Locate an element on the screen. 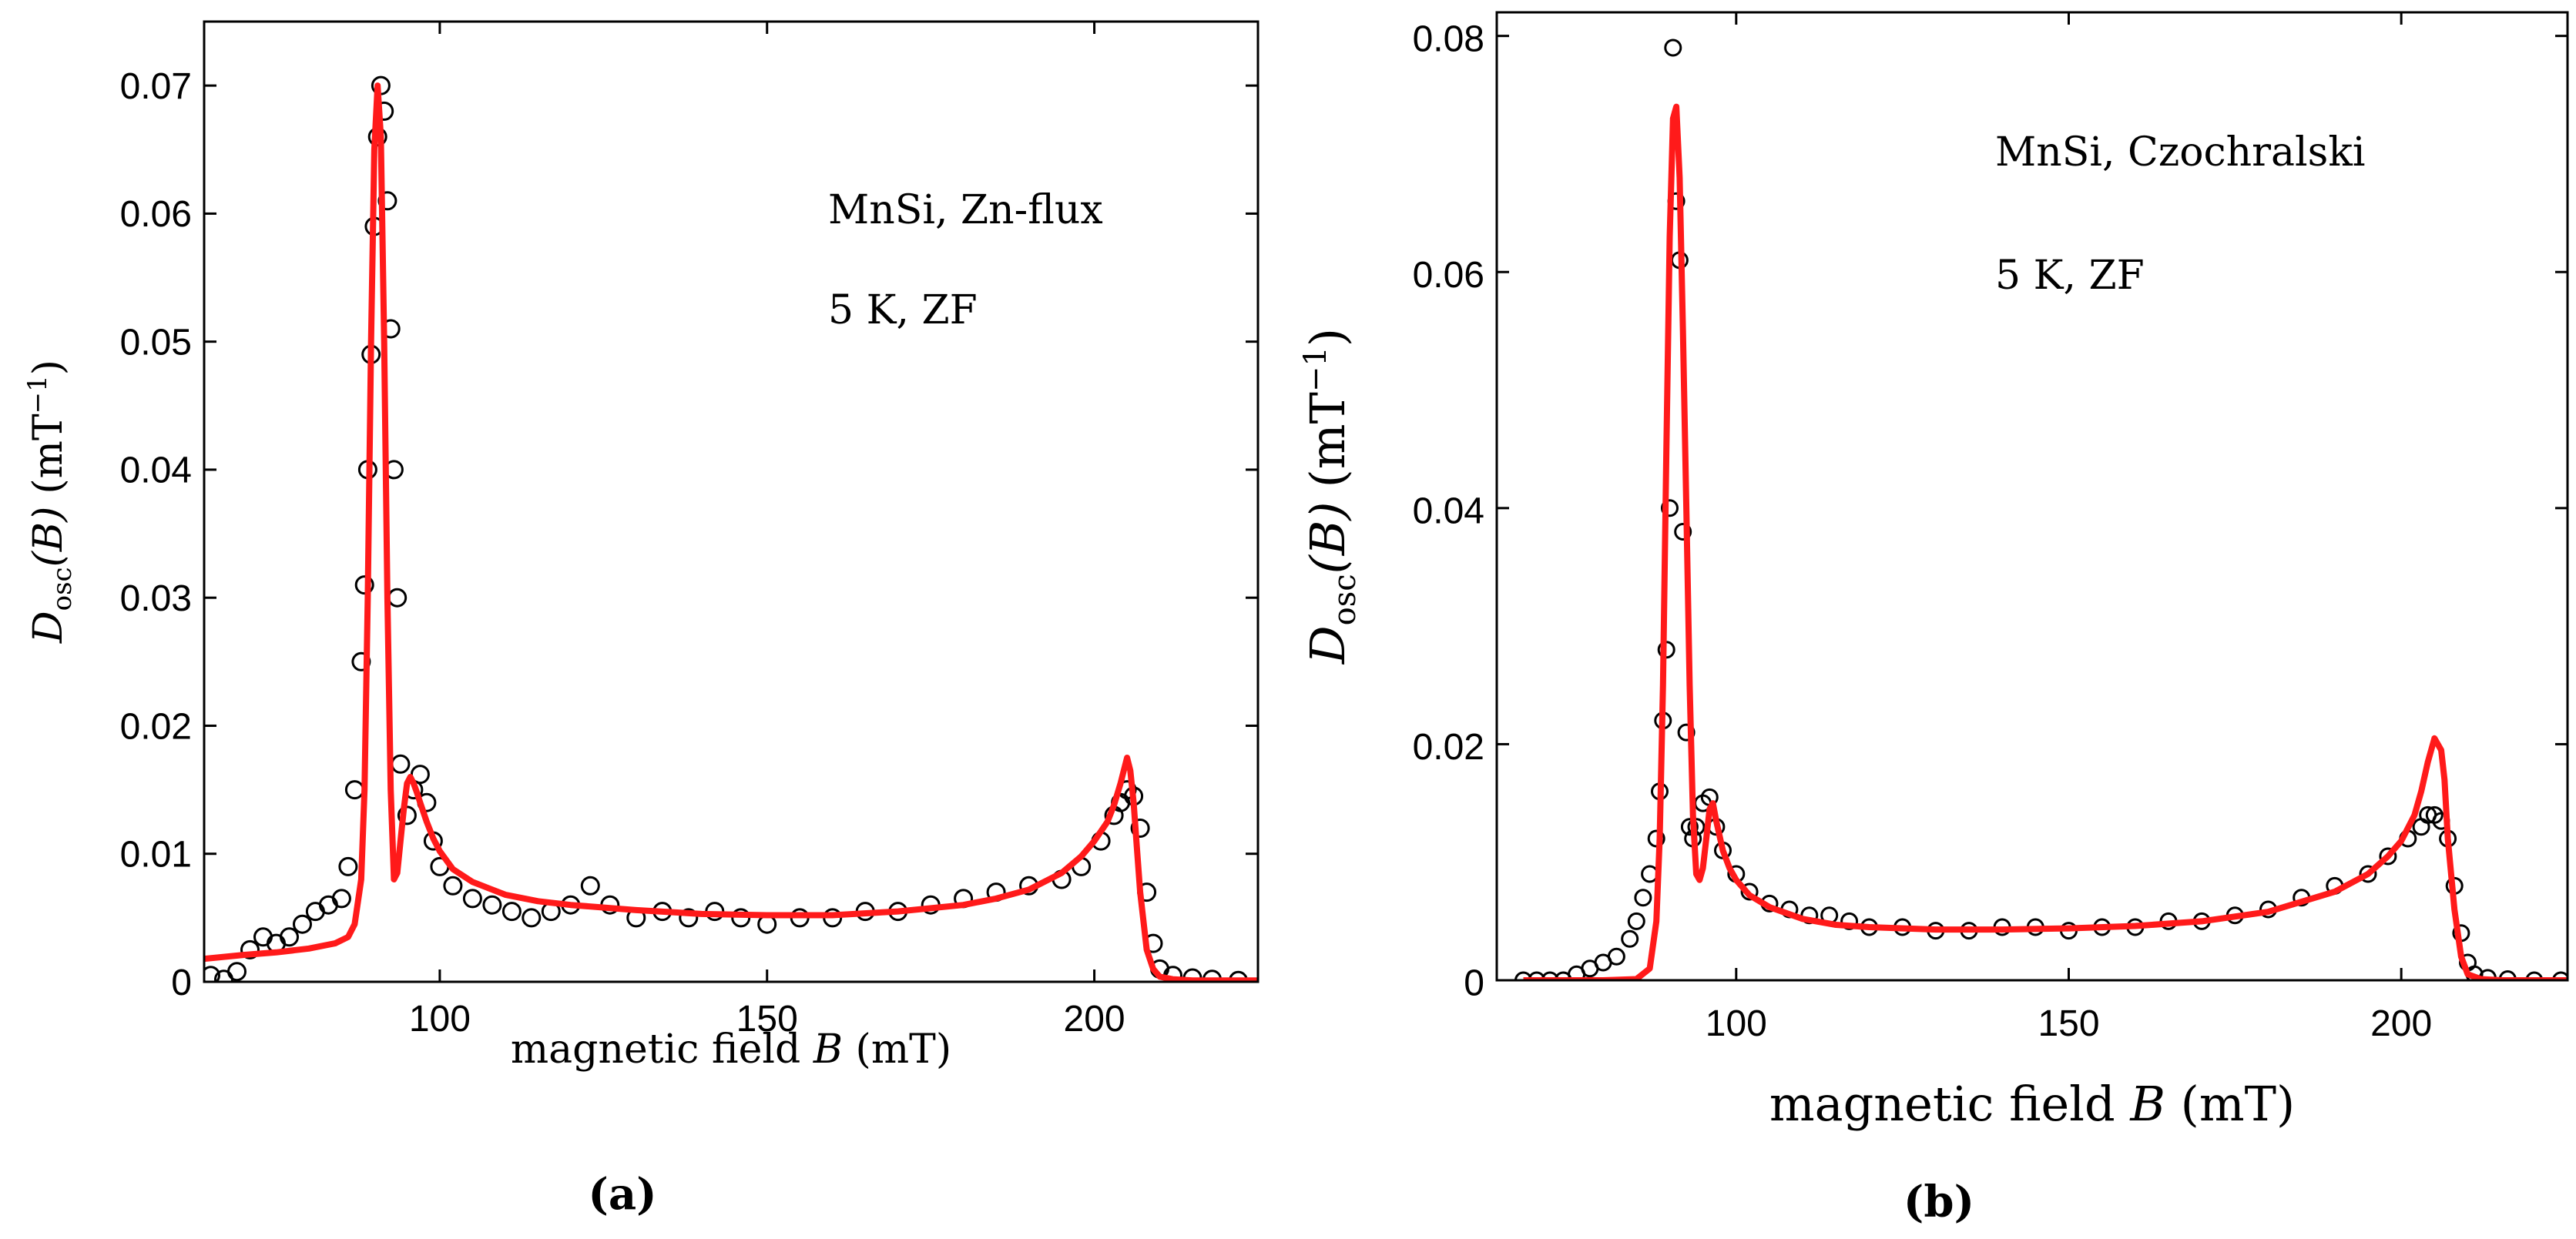  panel-a-y-tick-label: 0.02 is located at coordinates (156, 726).